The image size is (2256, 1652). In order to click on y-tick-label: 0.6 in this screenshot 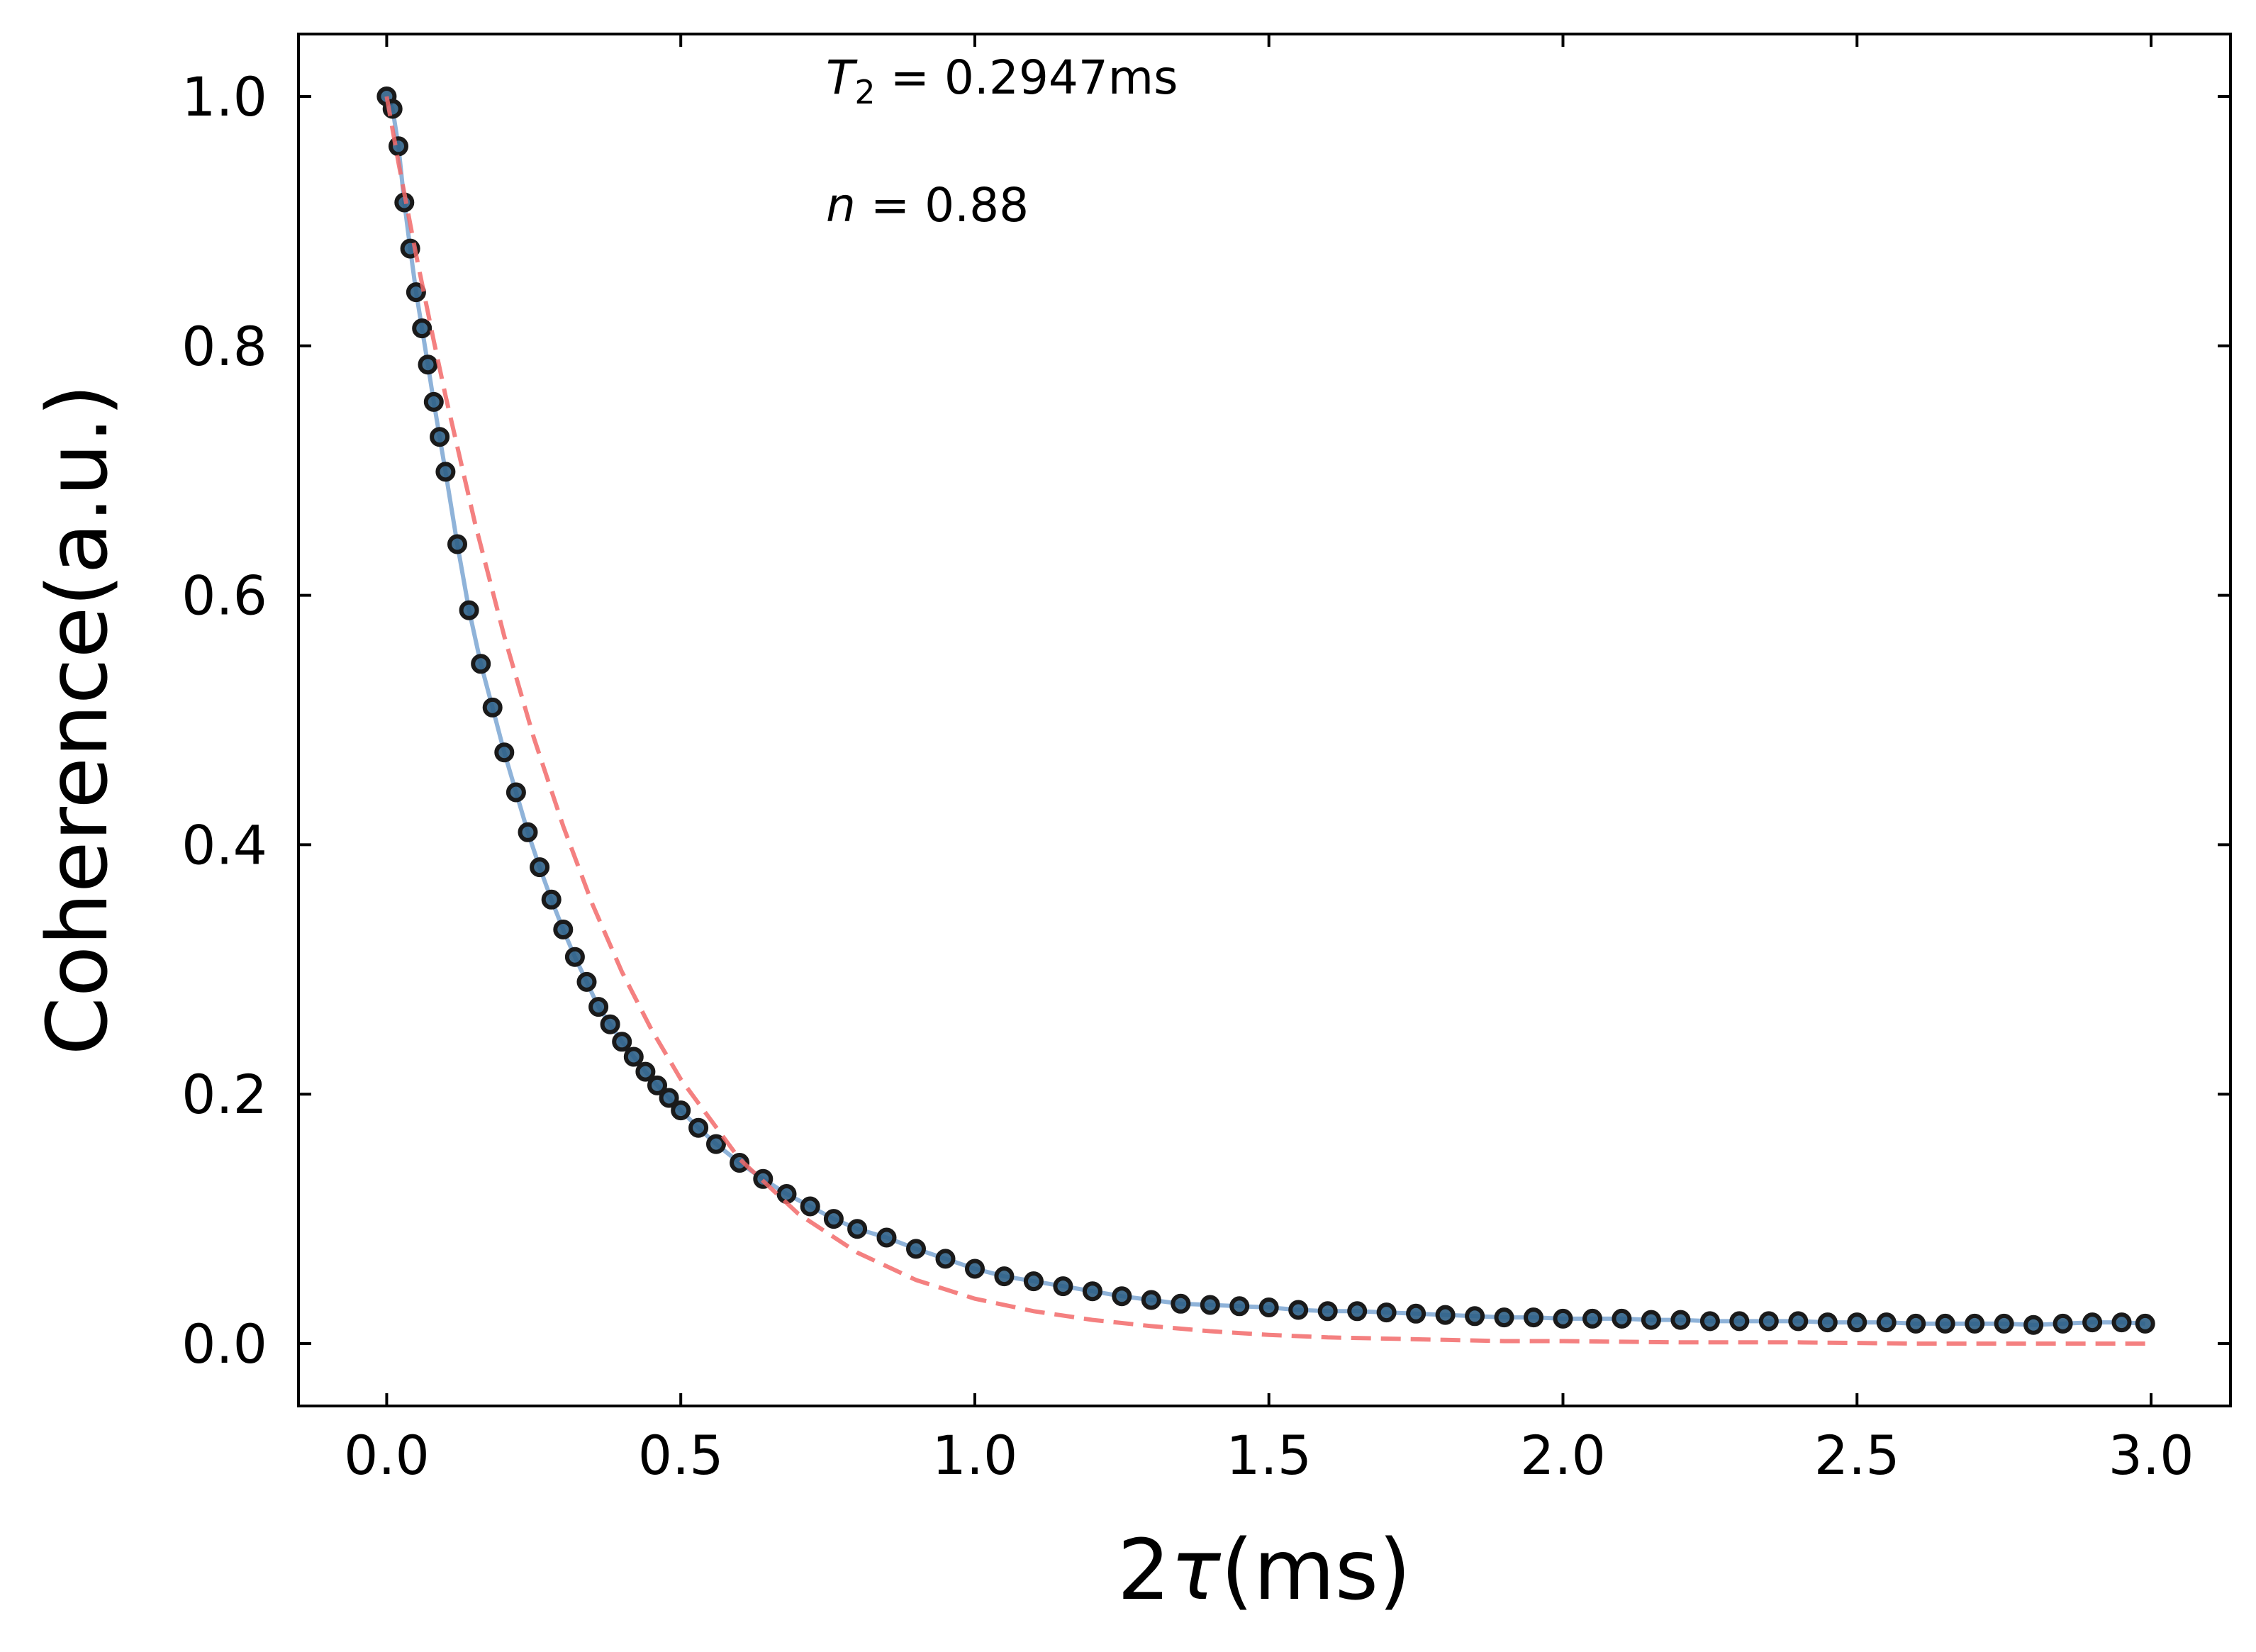, I will do `click(224, 595)`.